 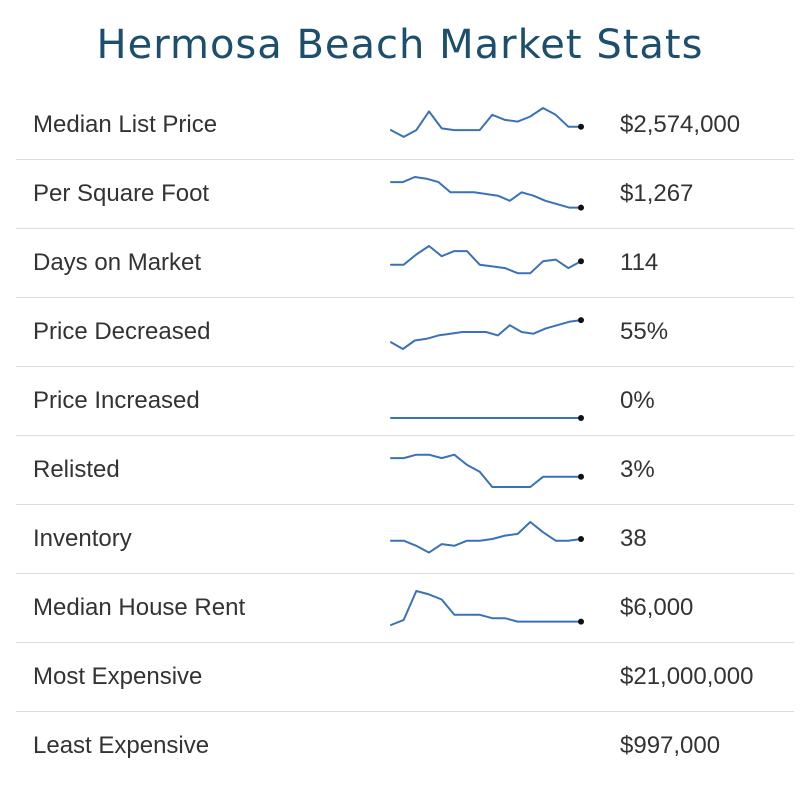 I want to click on stat-row-most-expensive: Most Expensive $21,000,000, so click(x=405, y=677).